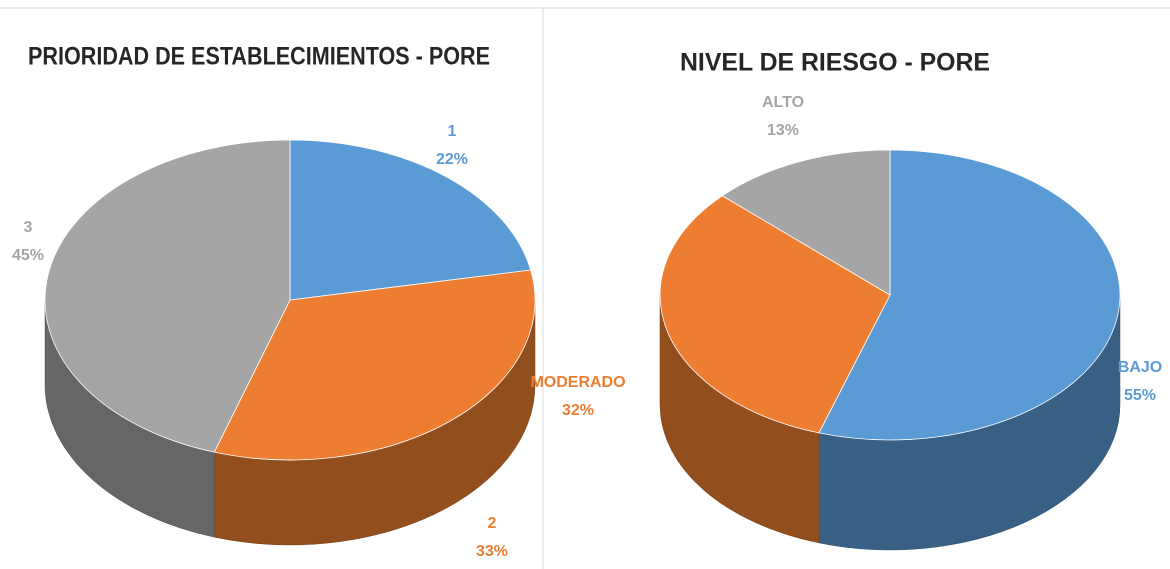 The height and width of the screenshot is (569, 1170). Describe the element at coordinates (1140, 367) in the screenshot. I see `category-label: BAJO` at that location.